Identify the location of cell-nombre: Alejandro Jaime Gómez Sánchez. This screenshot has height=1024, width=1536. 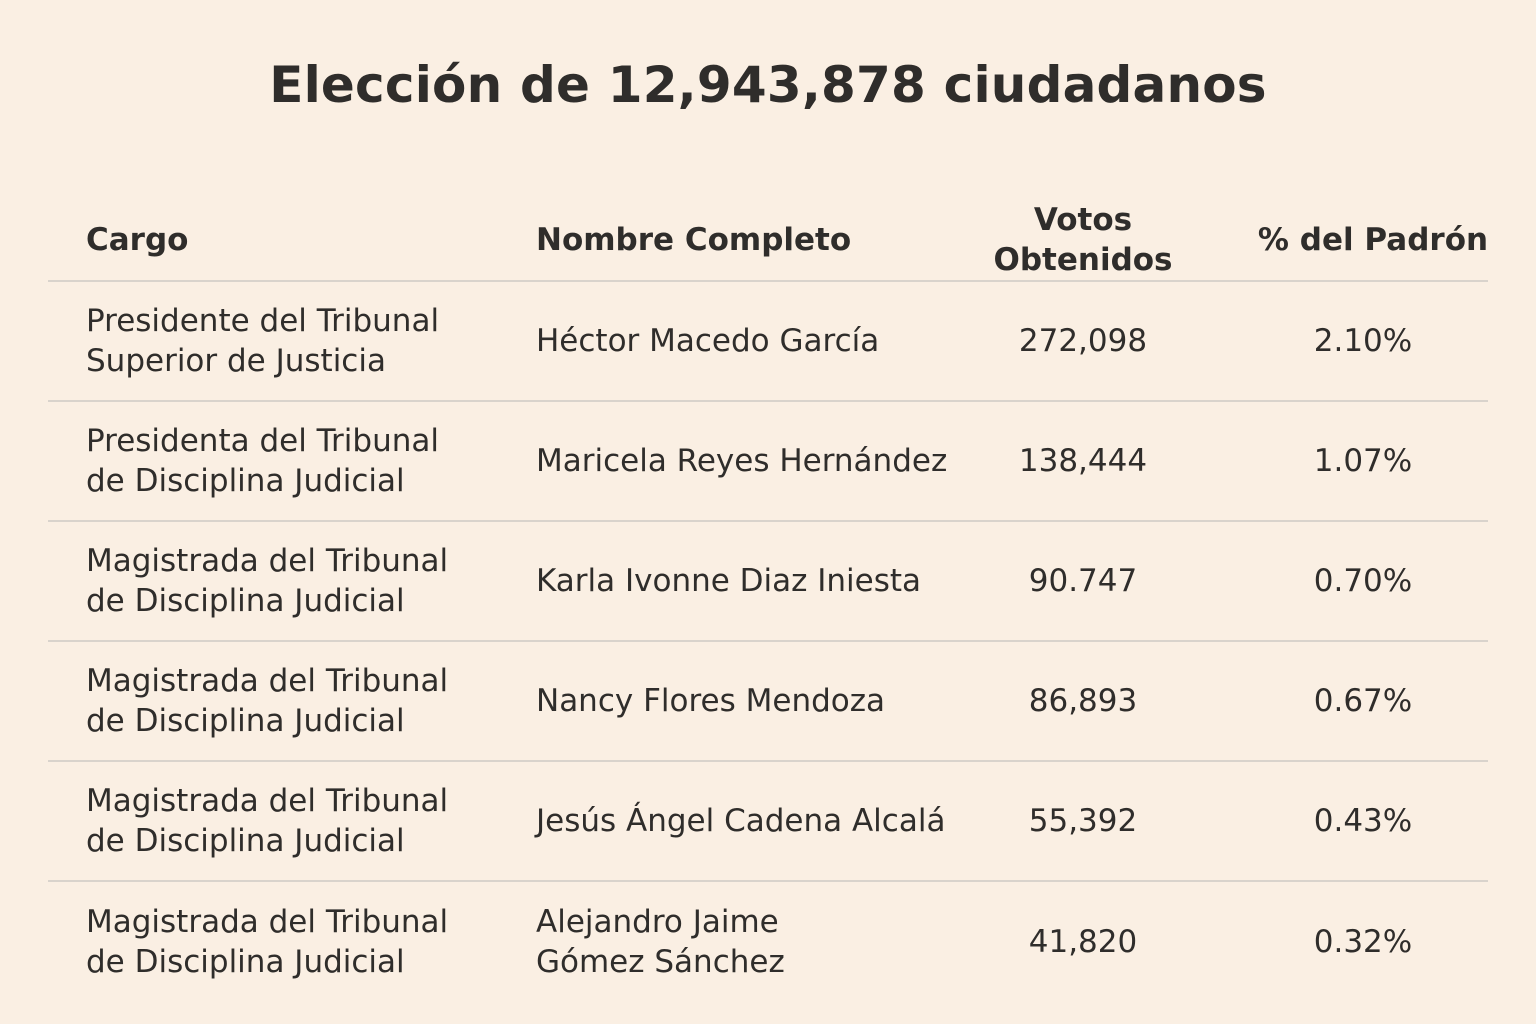
(746, 942).